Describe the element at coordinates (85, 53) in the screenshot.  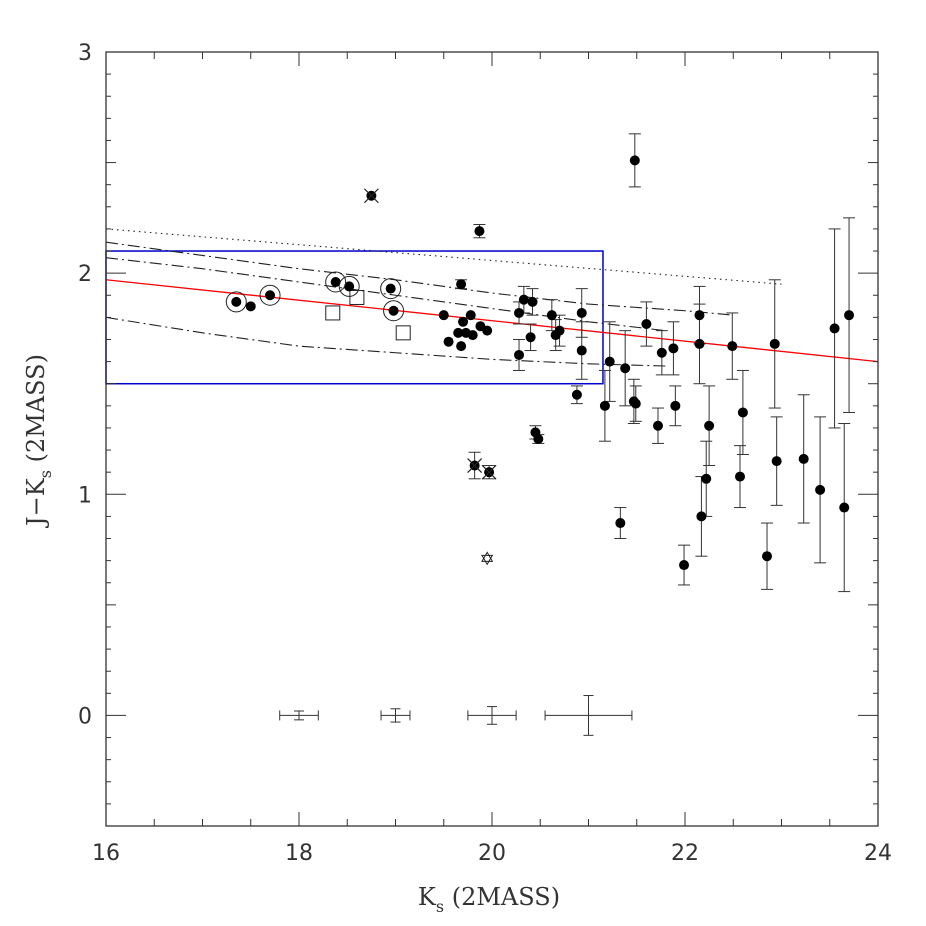
I see `y-tick-label: 3` at that location.